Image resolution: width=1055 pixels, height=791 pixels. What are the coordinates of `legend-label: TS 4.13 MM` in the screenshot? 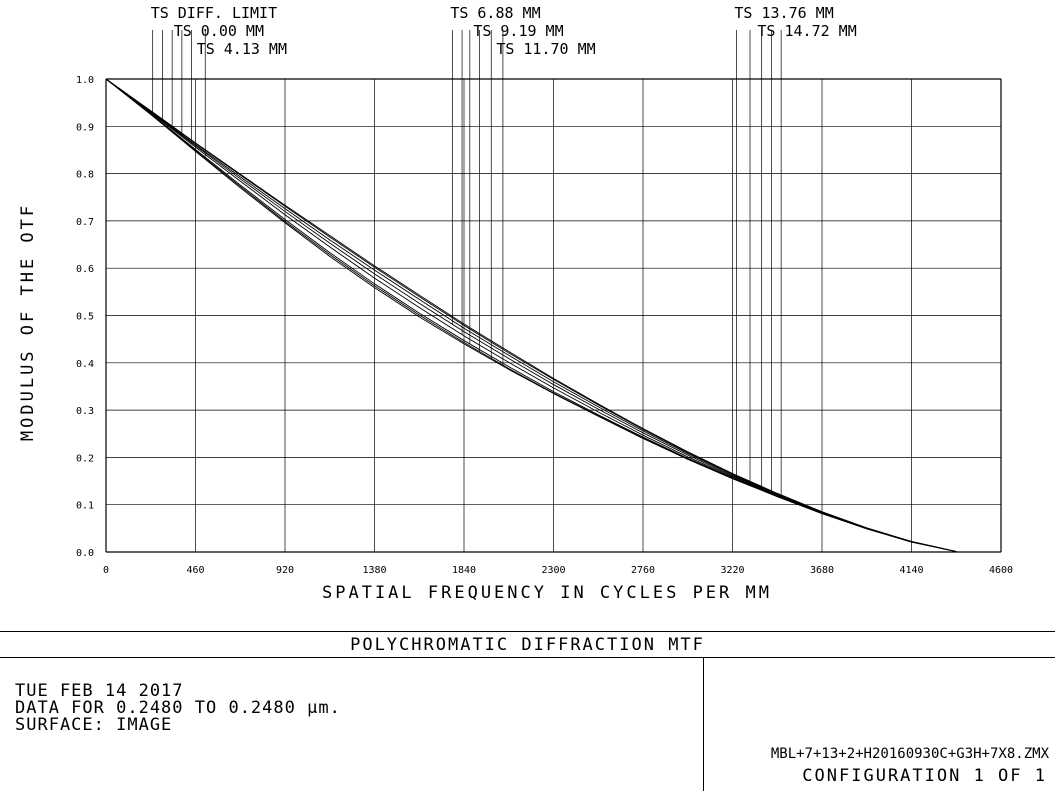 It's located at (242, 49).